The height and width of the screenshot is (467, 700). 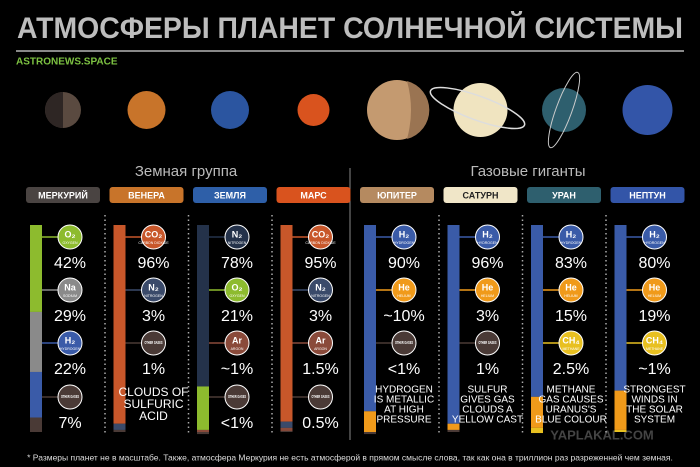 I want to click on group-title: Газовые гиганты, so click(x=527, y=171).